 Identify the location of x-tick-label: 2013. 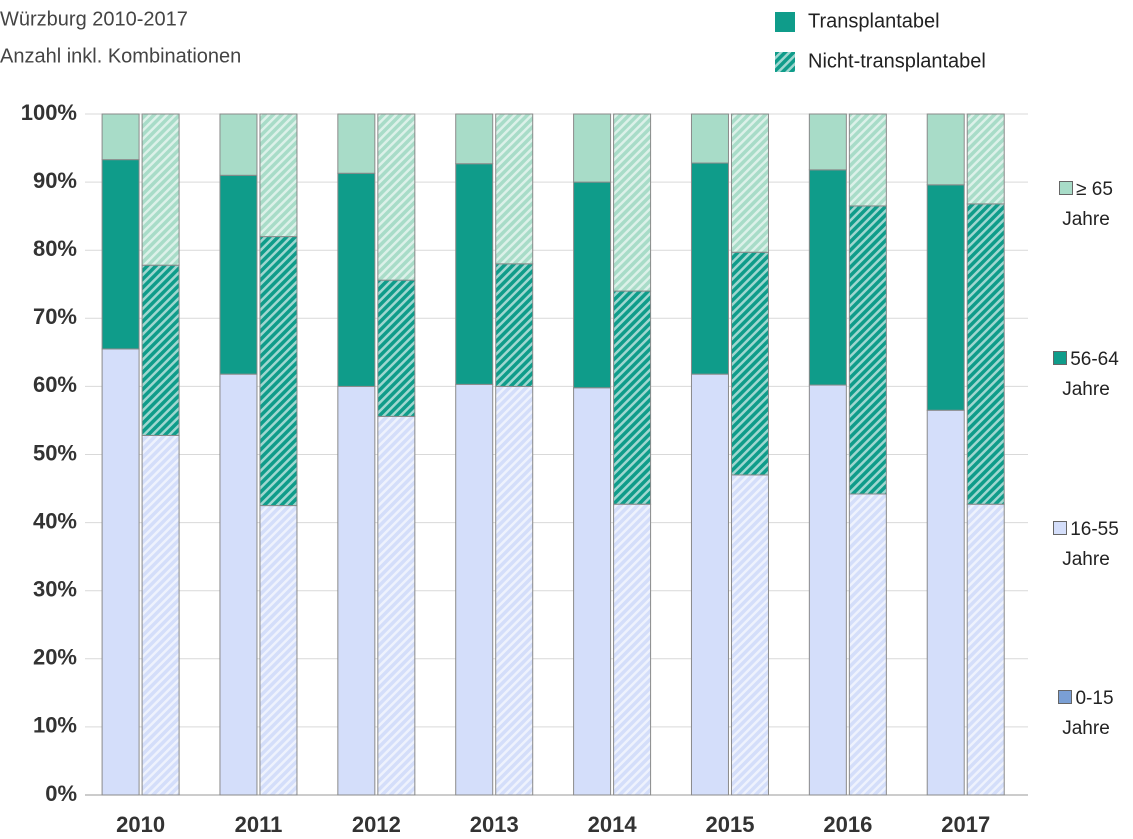
(494, 824).